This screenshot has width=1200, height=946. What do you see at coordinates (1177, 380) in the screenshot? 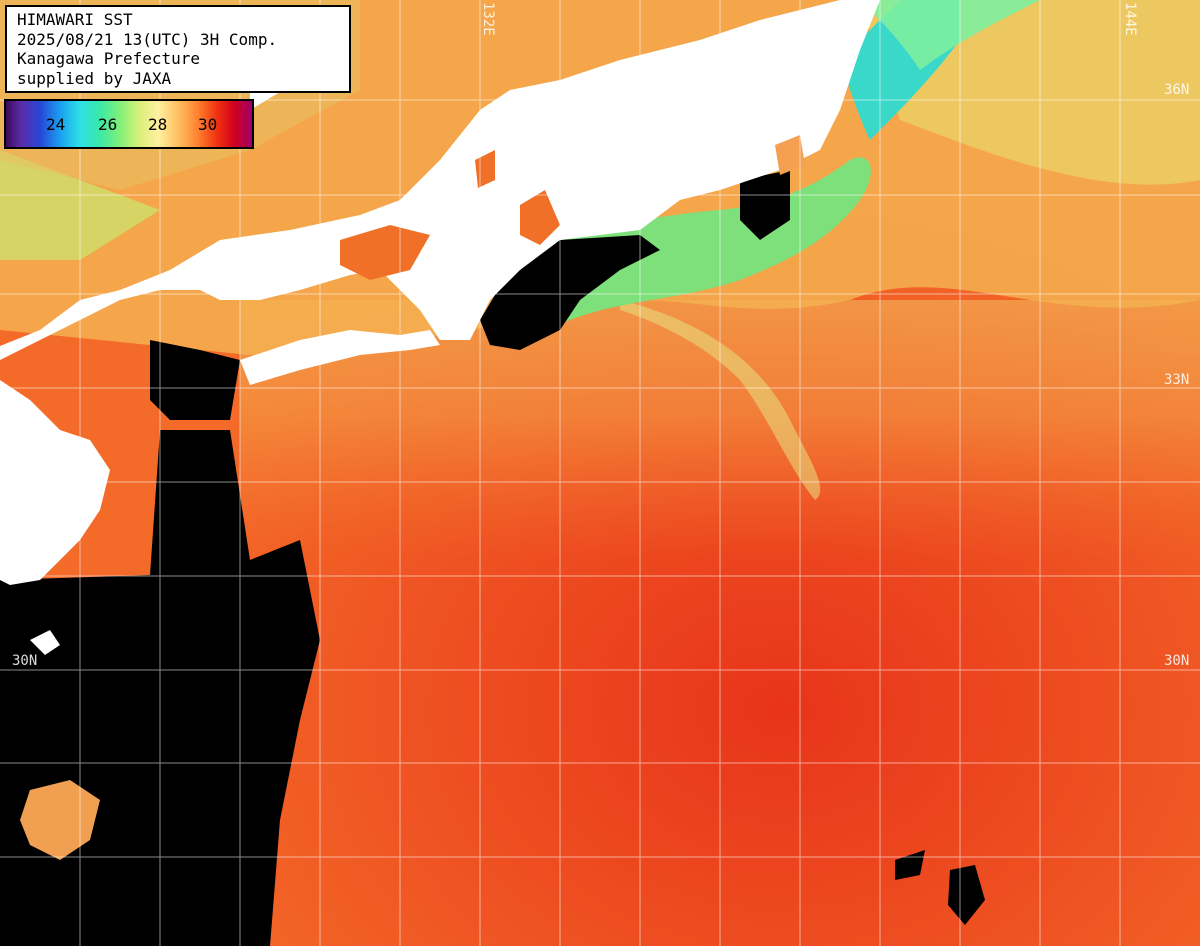
I see `lat-label-33n: 33N` at bounding box center [1177, 380].